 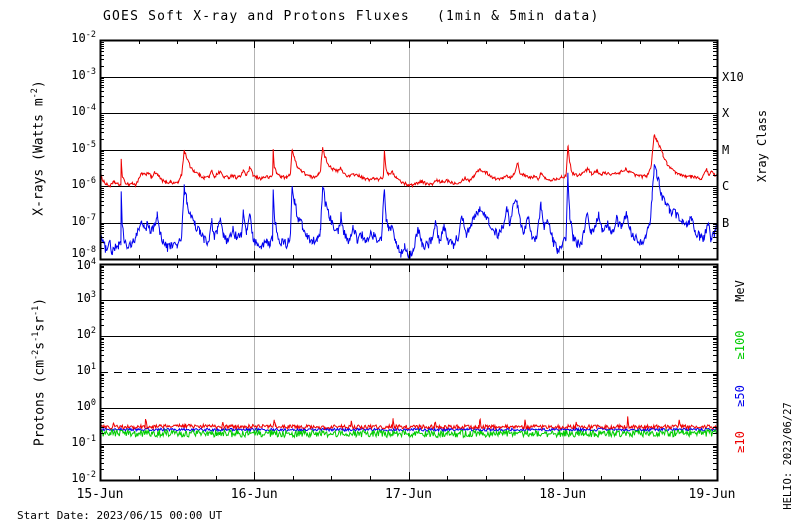 What do you see at coordinates (762, 146) in the screenshot?
I see `xray-flux-panel-right-title: Xray Class` at bounding box center [762, 146].